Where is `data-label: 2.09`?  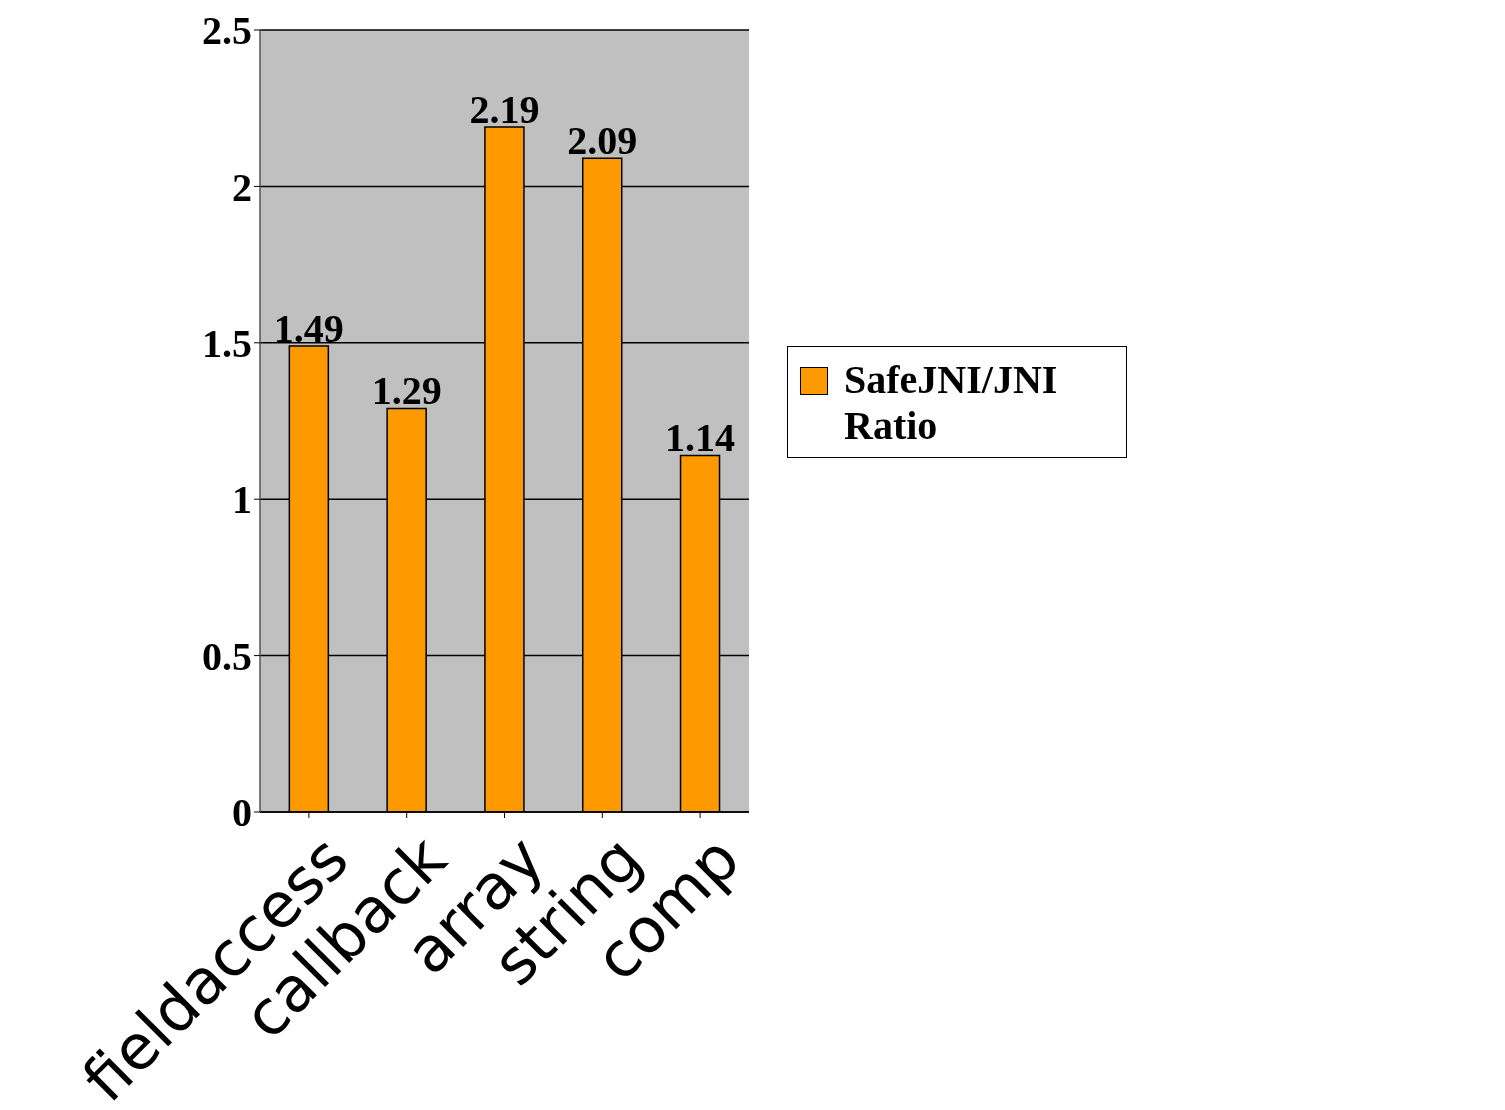 data-label: 2.09 is located at coordinates (602, 141).